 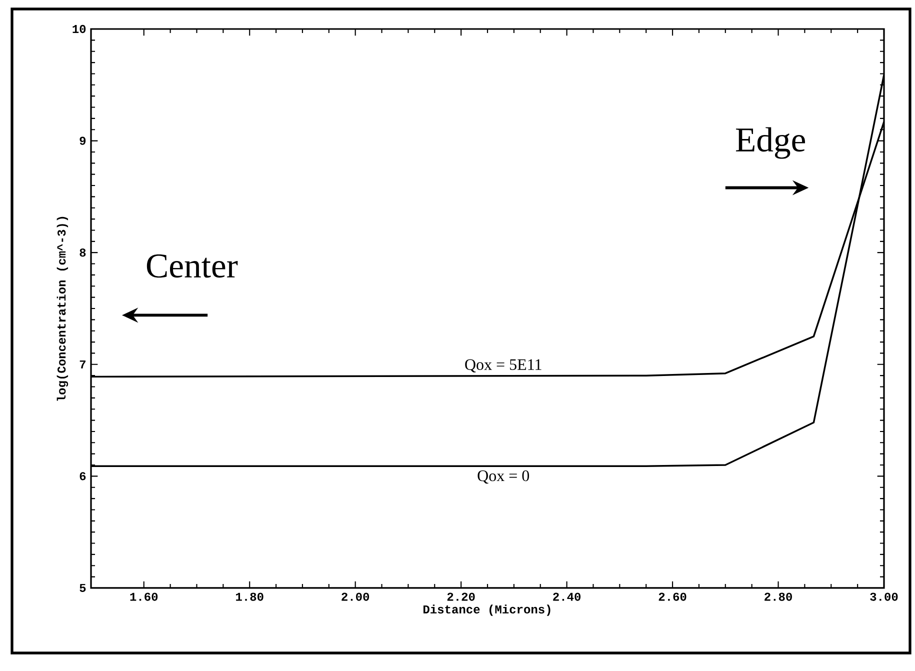 I want to click on x-tick-label: 3.00, so click(x=884, y=596).